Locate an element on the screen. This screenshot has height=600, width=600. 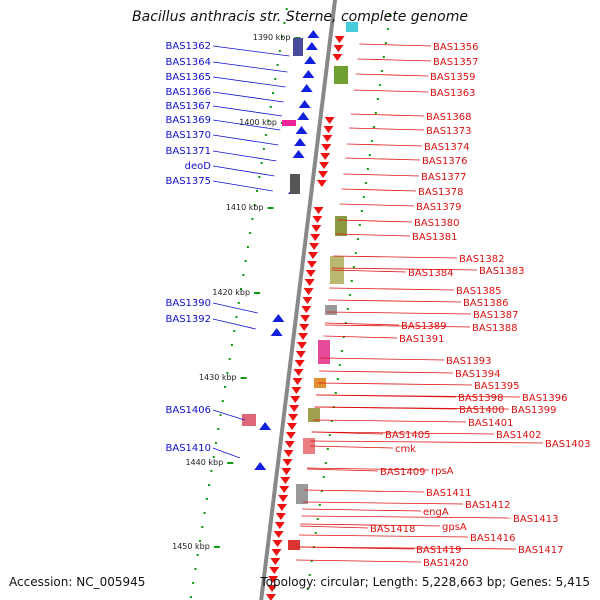
gene-label-right: BAS1368 is located at coordinates (449, 117).